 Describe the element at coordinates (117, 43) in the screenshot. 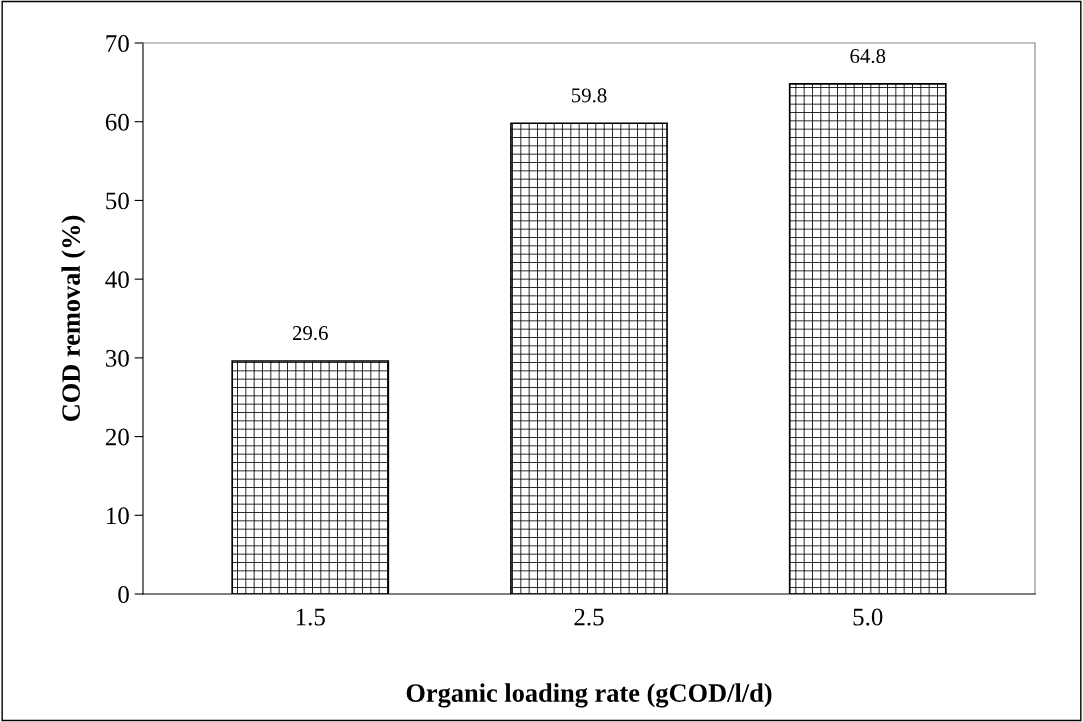

I see `y-tick-label: 70` at that location.